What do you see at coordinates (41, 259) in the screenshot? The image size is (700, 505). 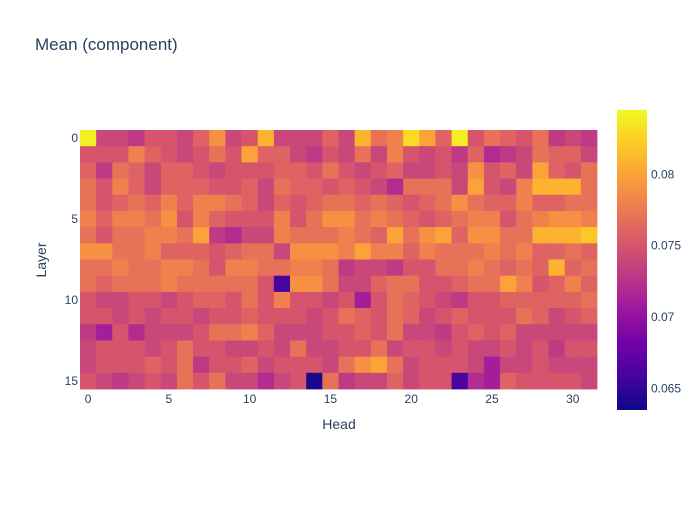 I see `y-axis-title: Layer` at bounding box center [41, 259].